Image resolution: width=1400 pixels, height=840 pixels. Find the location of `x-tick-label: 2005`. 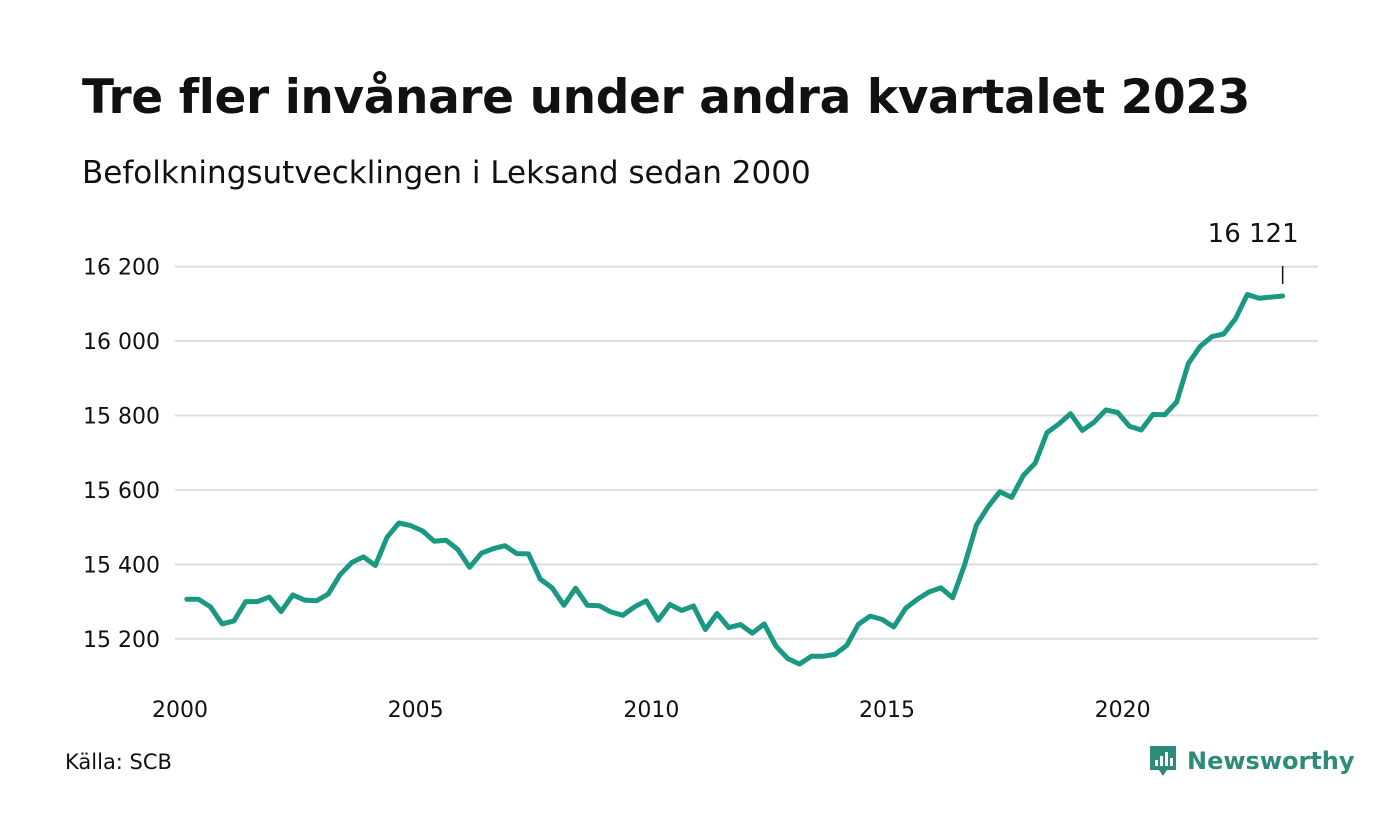

x-tick-label: 2005 is located at coordinates (416, 710).